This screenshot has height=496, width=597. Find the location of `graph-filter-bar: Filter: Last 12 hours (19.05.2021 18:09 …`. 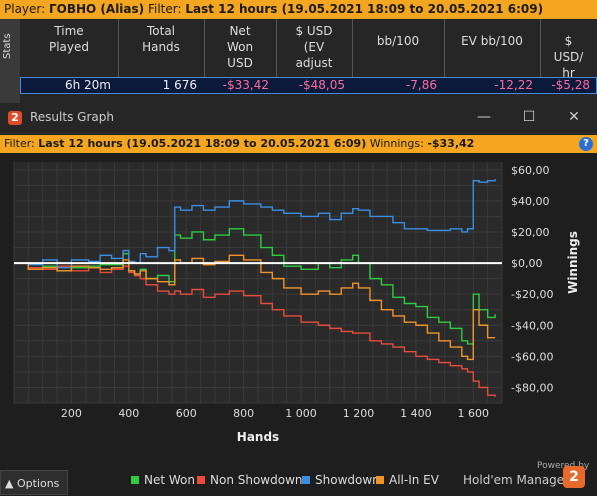

graph-filter-bar: Filter: Last 12 hours (19.05.2021 18:09 … is located at coordinates (298, 144).